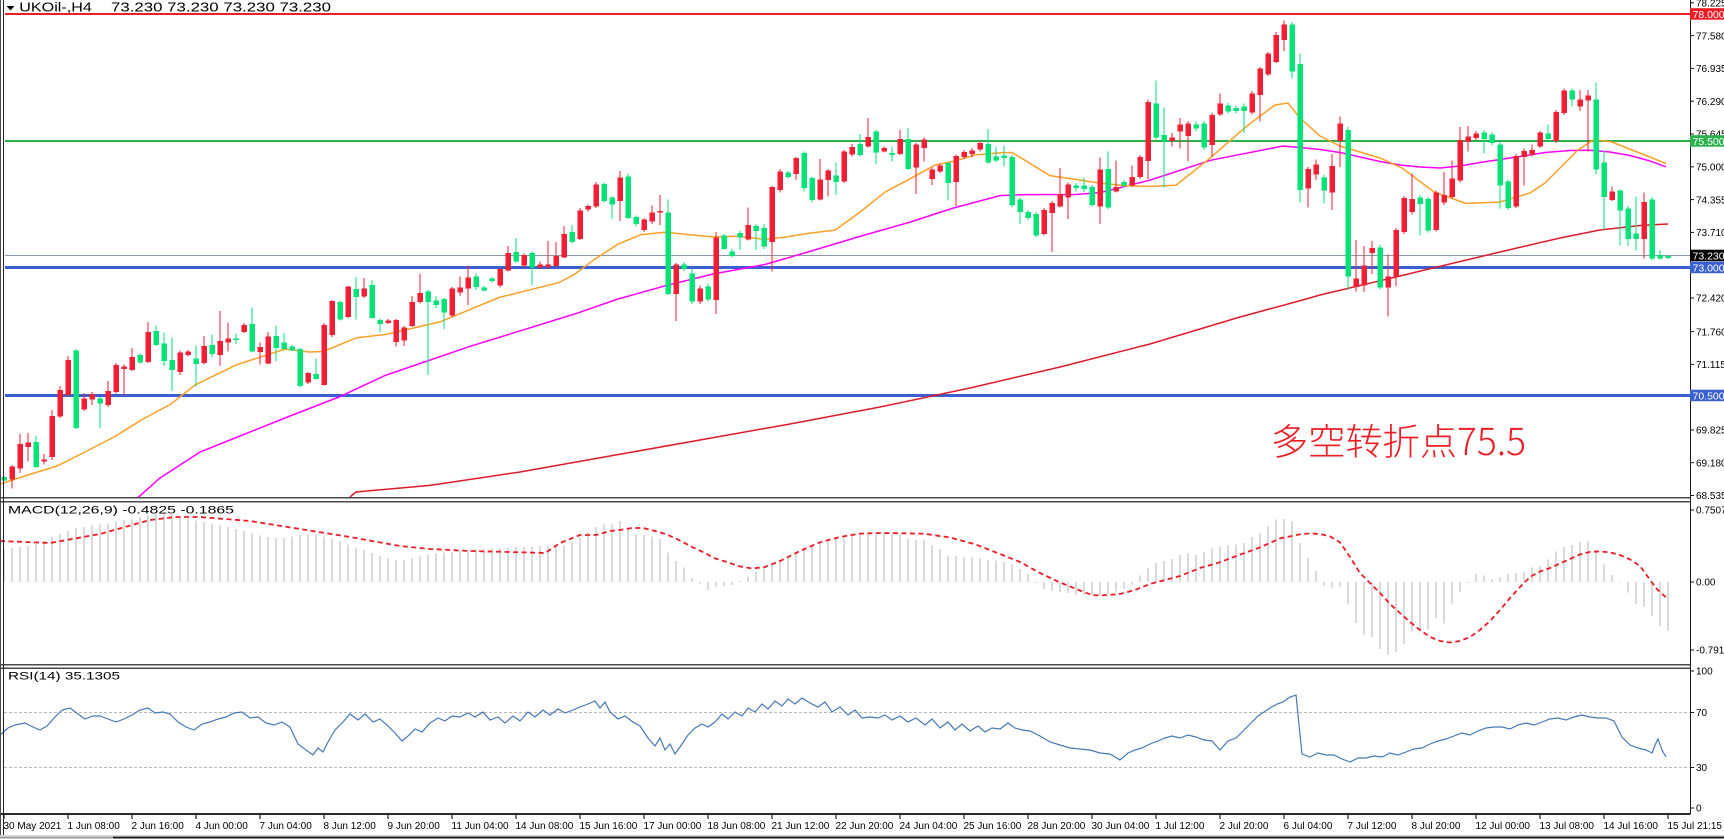 The height and width of the screenshot is (839, 1724). What do you see at coordinates (1308, 826) in the screenshot?
I see `svg-text: 6 Jul 04:00` at bounding box center [1308, 826].